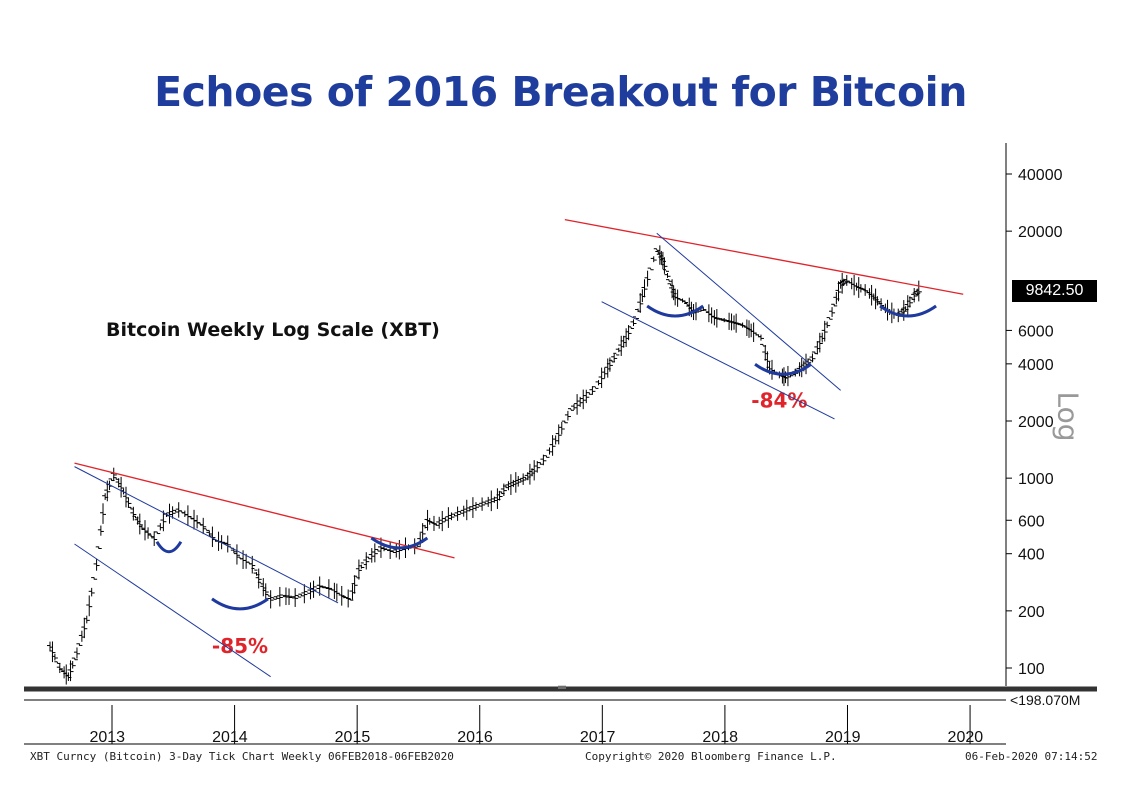 The width and height of the screenshot is (1121, 786). I want to click on x-tick-label: 2013, so click(107, 737).